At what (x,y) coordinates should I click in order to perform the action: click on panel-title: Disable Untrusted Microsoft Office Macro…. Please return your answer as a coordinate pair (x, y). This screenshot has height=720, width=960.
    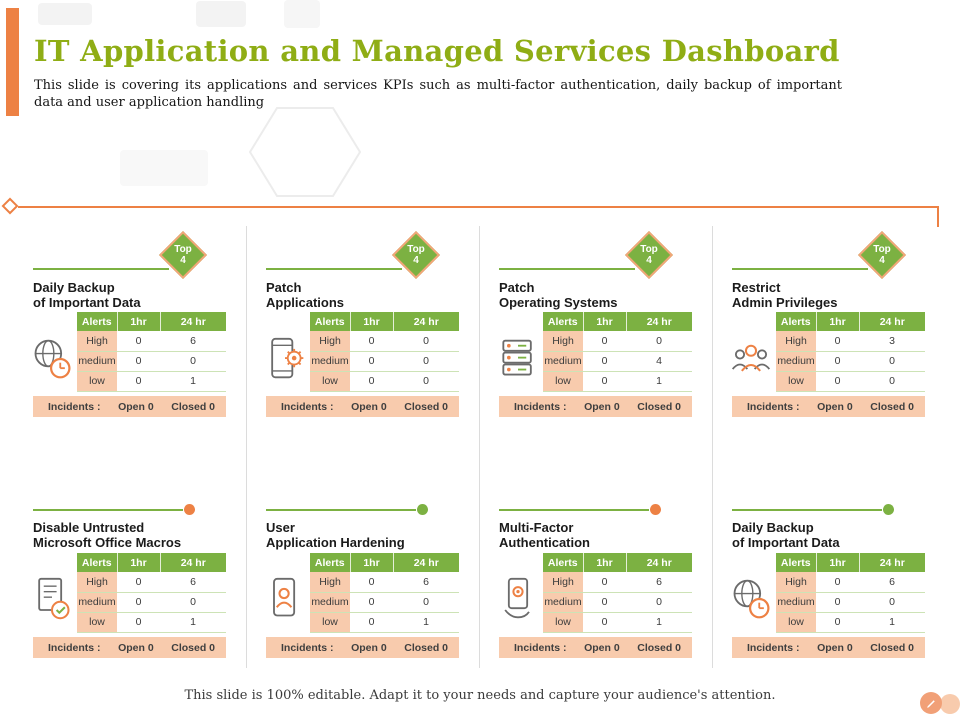
    Looking at the image, I should click on (107, 535).